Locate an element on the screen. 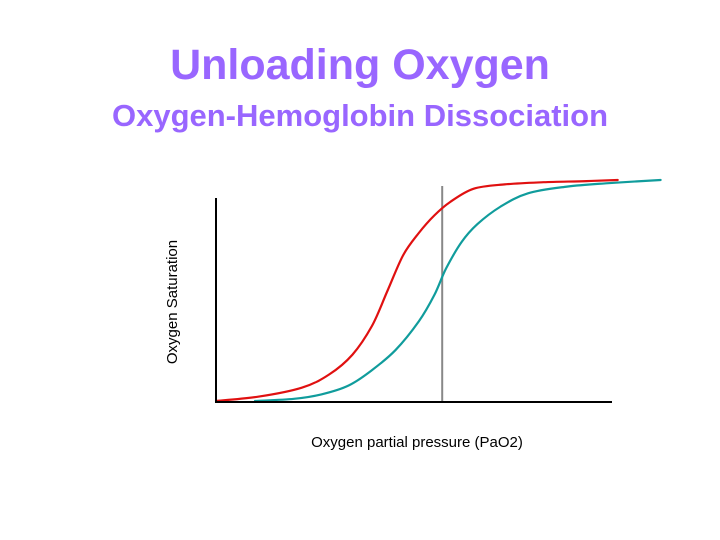 The image size is (720, 540). y-axis-label: Oxygen Saturation is located at coordinates (172, 302).